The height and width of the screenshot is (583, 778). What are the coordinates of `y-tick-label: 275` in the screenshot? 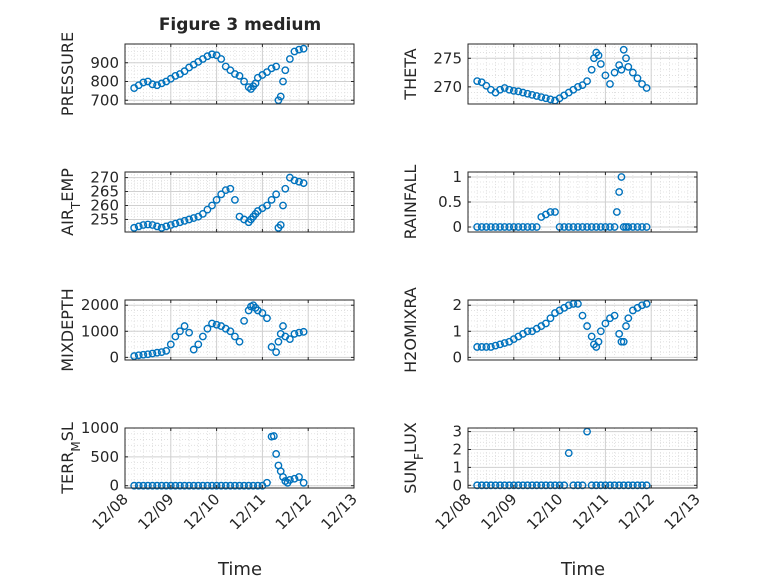 It's located at (447, 58).